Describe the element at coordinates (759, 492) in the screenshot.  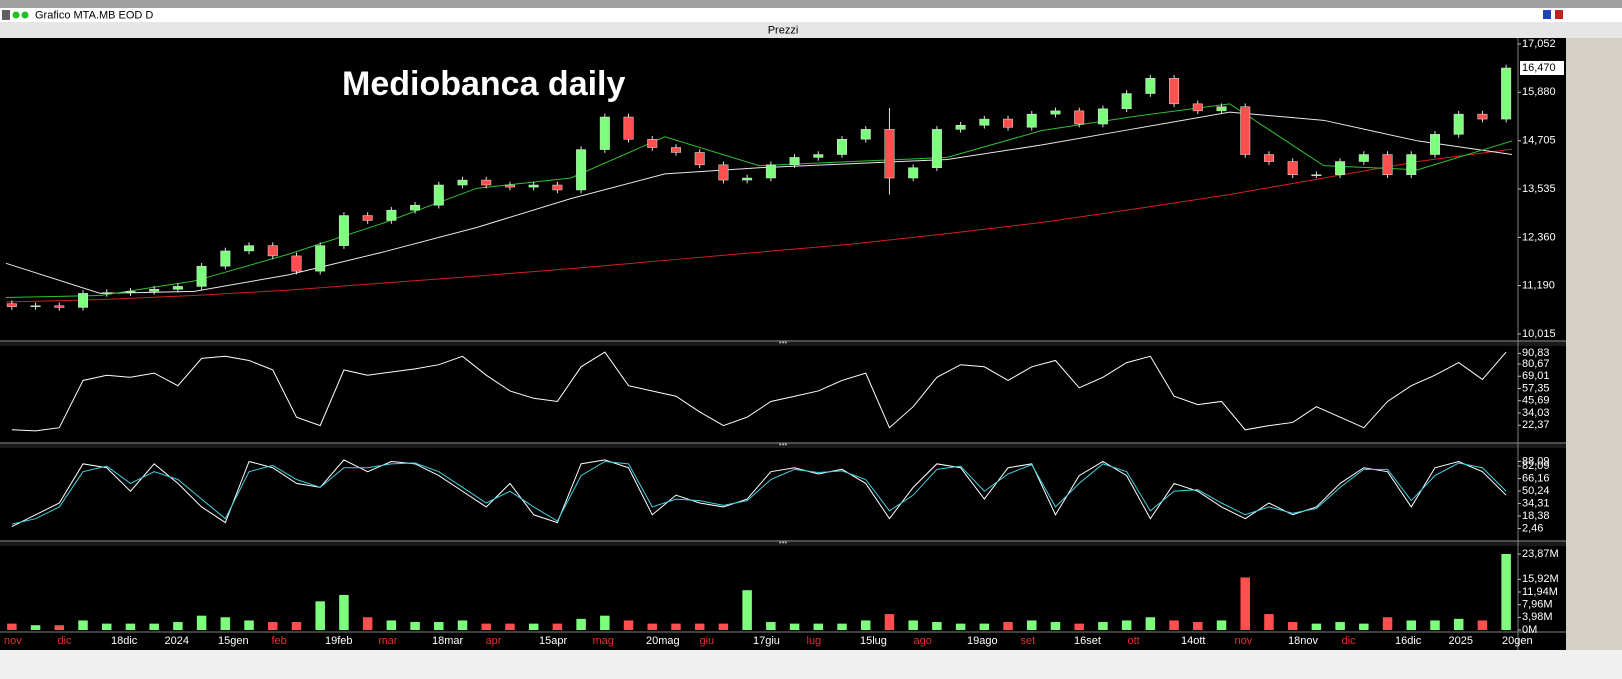
I see `series-line` at that location.